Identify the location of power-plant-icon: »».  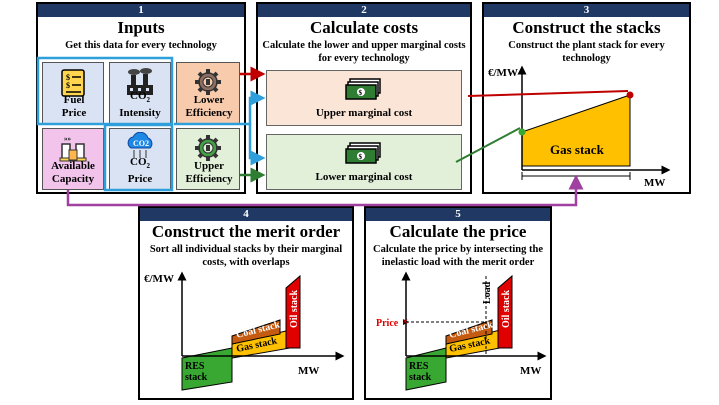
(73, 150).